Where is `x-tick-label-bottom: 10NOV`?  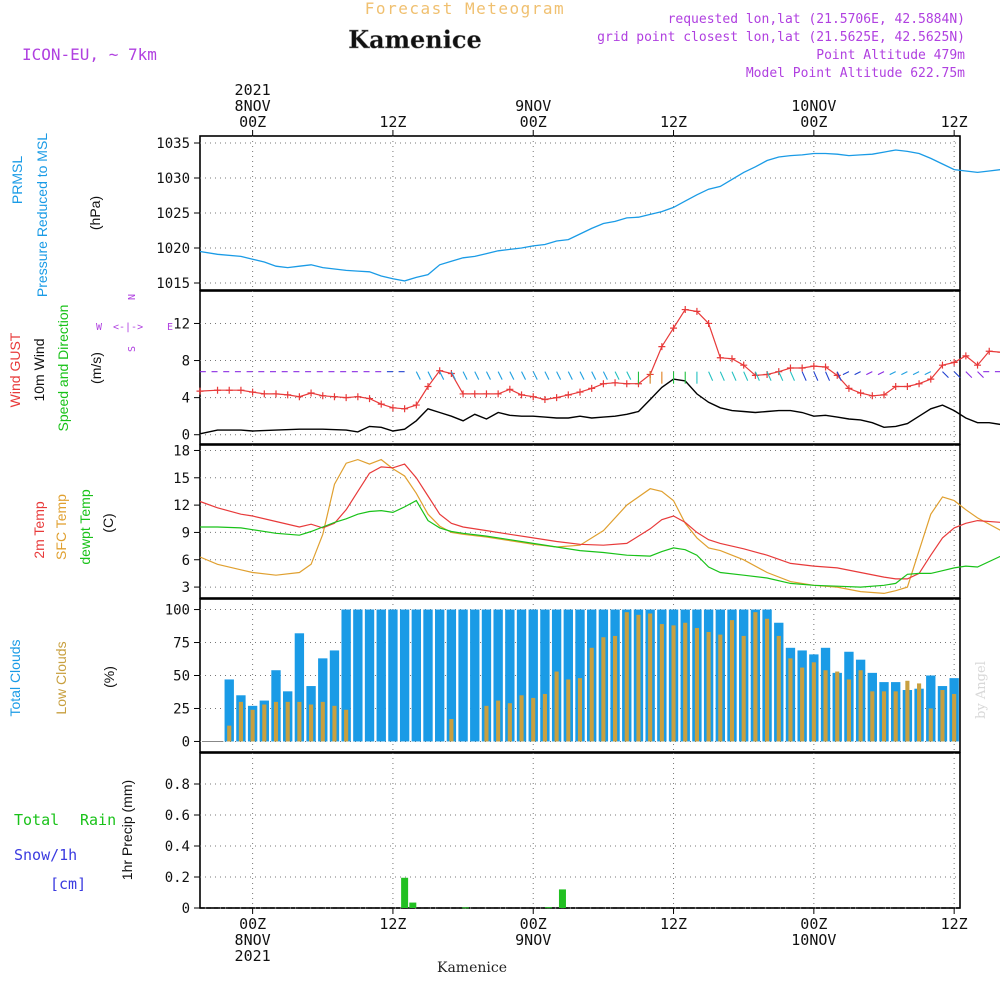 x-tick-label-bottom: 10NOV is located at coordinates (813, 940).